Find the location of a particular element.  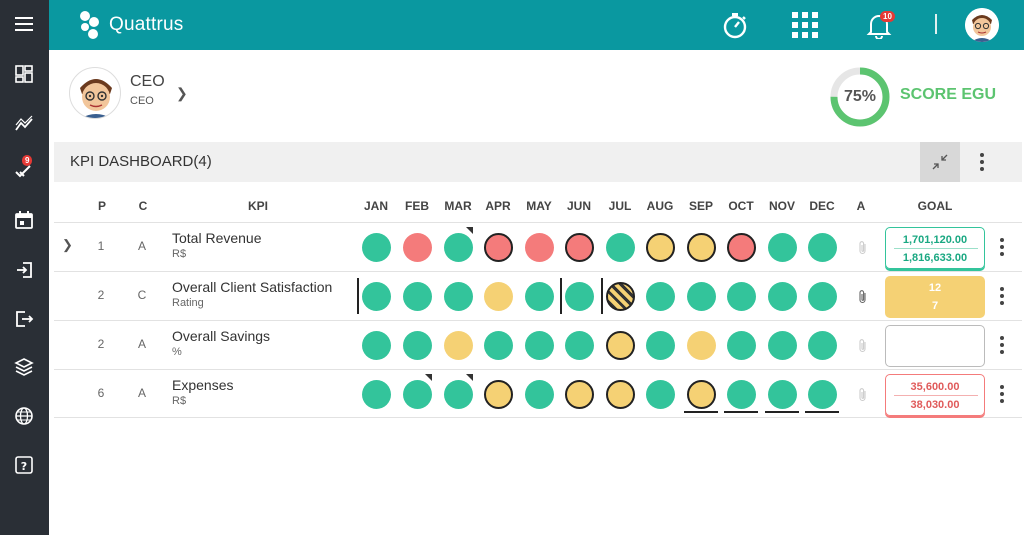

profile-header: CEO CEO ❯ is located at coordinates (139, 94).